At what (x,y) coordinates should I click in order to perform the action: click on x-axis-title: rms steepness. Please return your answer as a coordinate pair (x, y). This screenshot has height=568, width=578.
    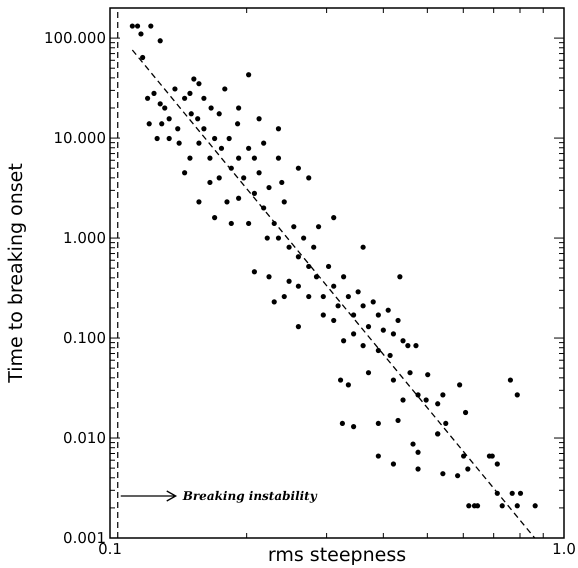
    Looking at the image, I should click on (337, 555).